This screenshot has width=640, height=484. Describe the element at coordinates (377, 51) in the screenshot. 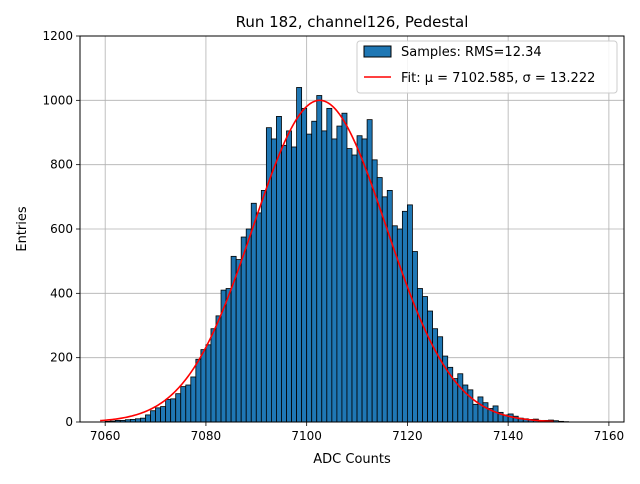

I see `legend-swatch-samples` at that location.